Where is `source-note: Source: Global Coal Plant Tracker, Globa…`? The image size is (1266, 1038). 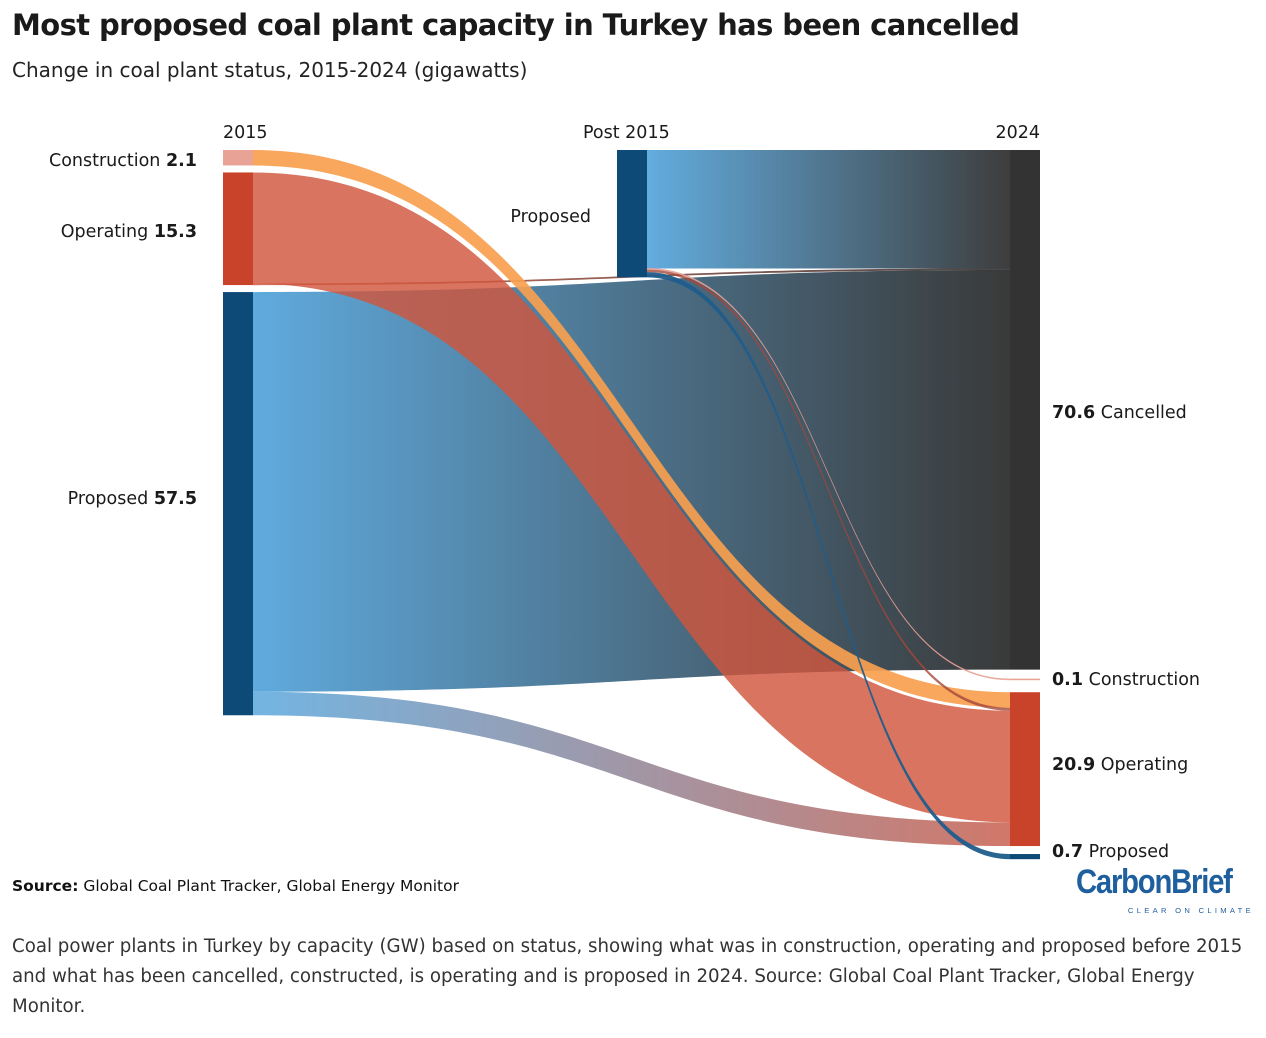 source-note: Source: Global Coal Plant Tracker, Globa… is located at coordinates (235, 886).